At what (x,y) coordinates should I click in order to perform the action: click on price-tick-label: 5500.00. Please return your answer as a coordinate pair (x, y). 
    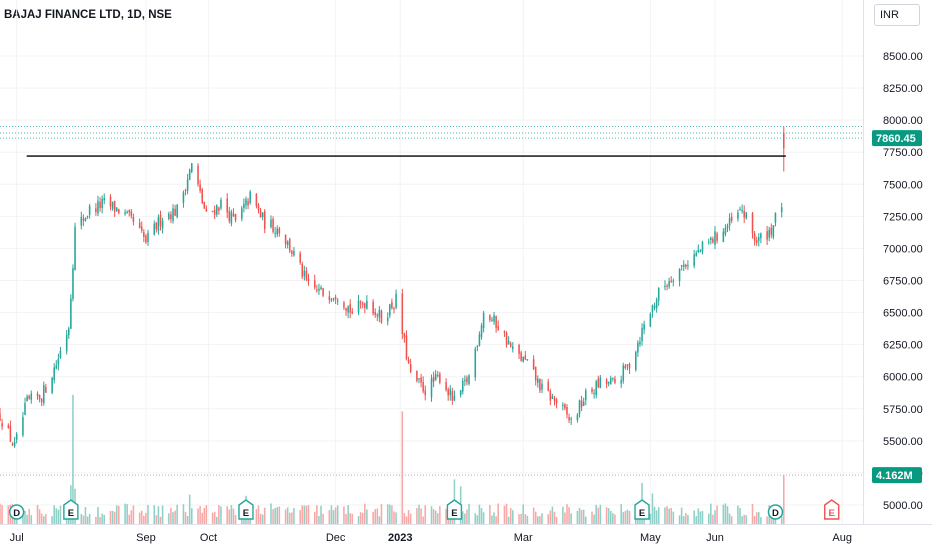
    Looking at the image, I should click on (903, 442).